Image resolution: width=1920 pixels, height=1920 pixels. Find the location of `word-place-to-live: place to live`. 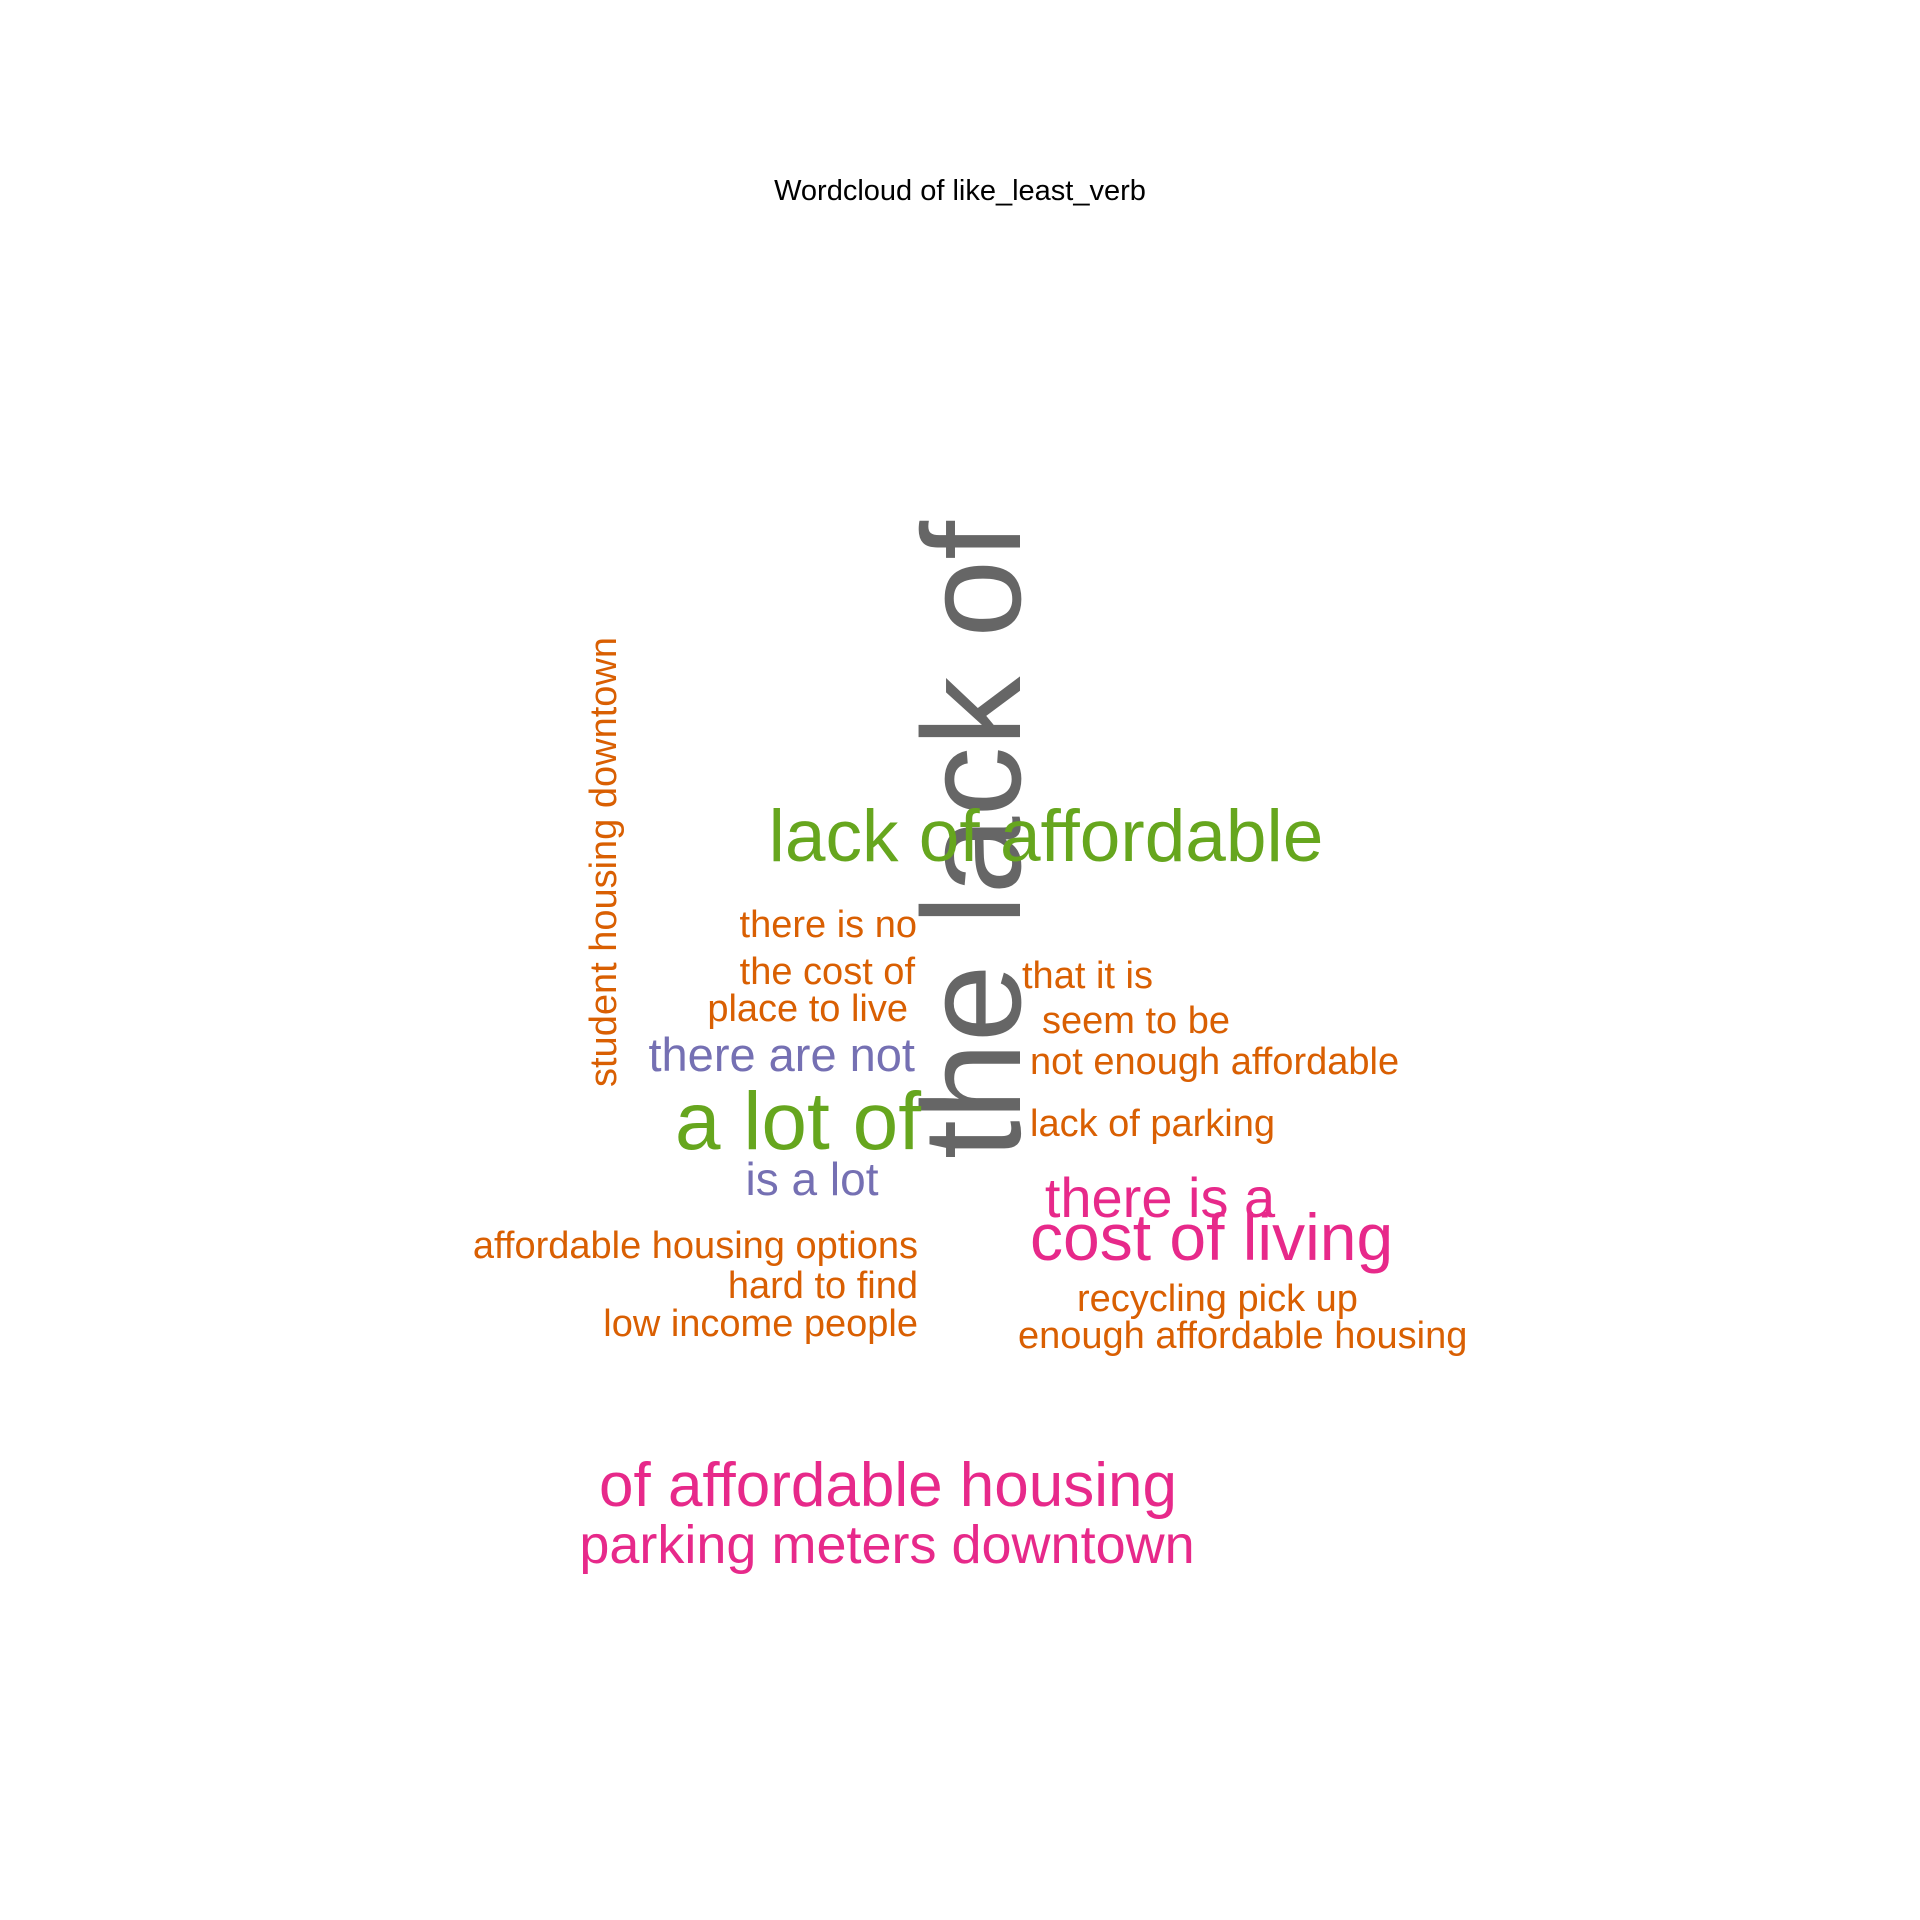

word-place-to-live: place to live is located at coordinates (807, 1009).